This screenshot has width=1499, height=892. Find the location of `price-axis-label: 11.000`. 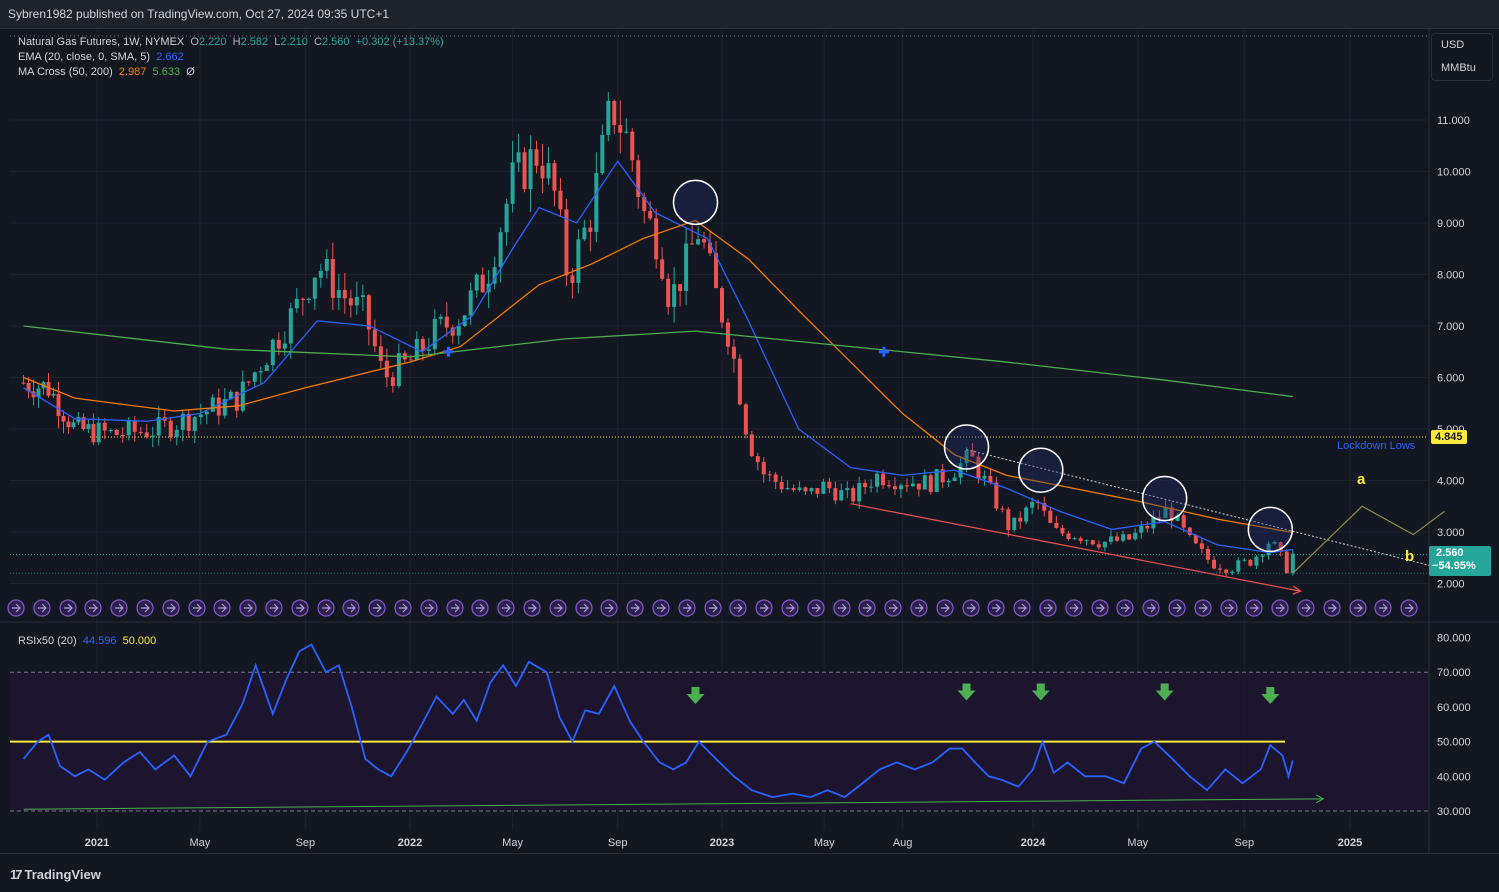

price-axis-label: 11.000 is located at coordinates (1453, 121).